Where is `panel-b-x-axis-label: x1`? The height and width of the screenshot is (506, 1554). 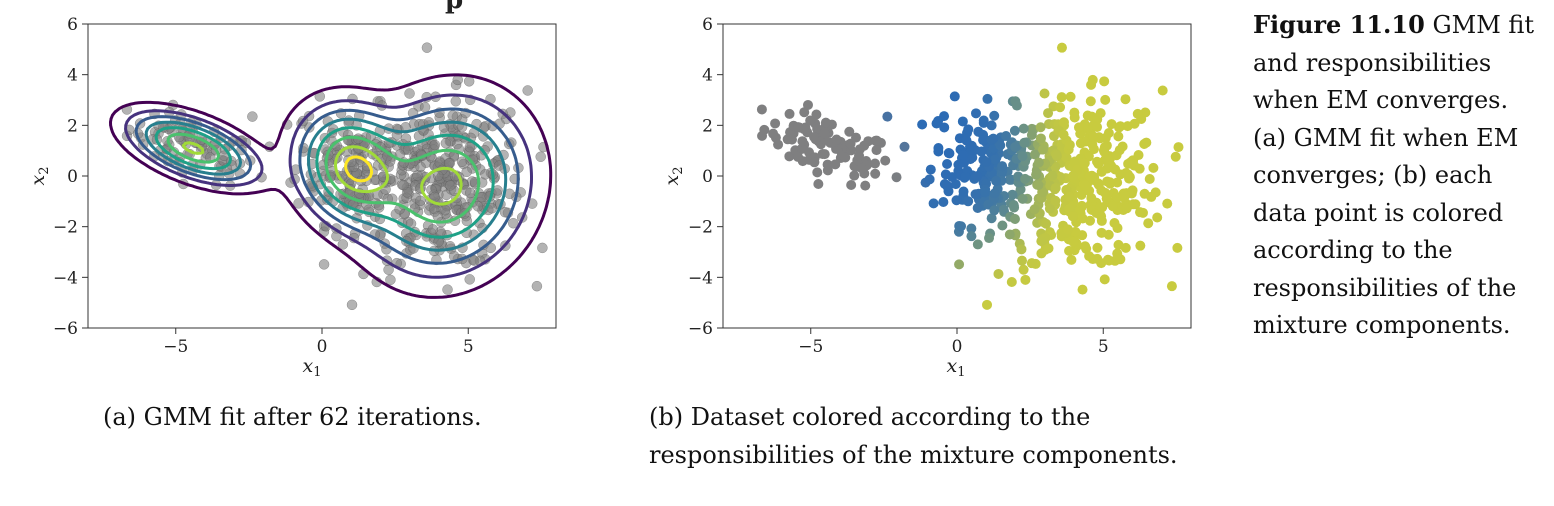 panel-b-x-axis-label: x1 is located at coordinates (956, 367).